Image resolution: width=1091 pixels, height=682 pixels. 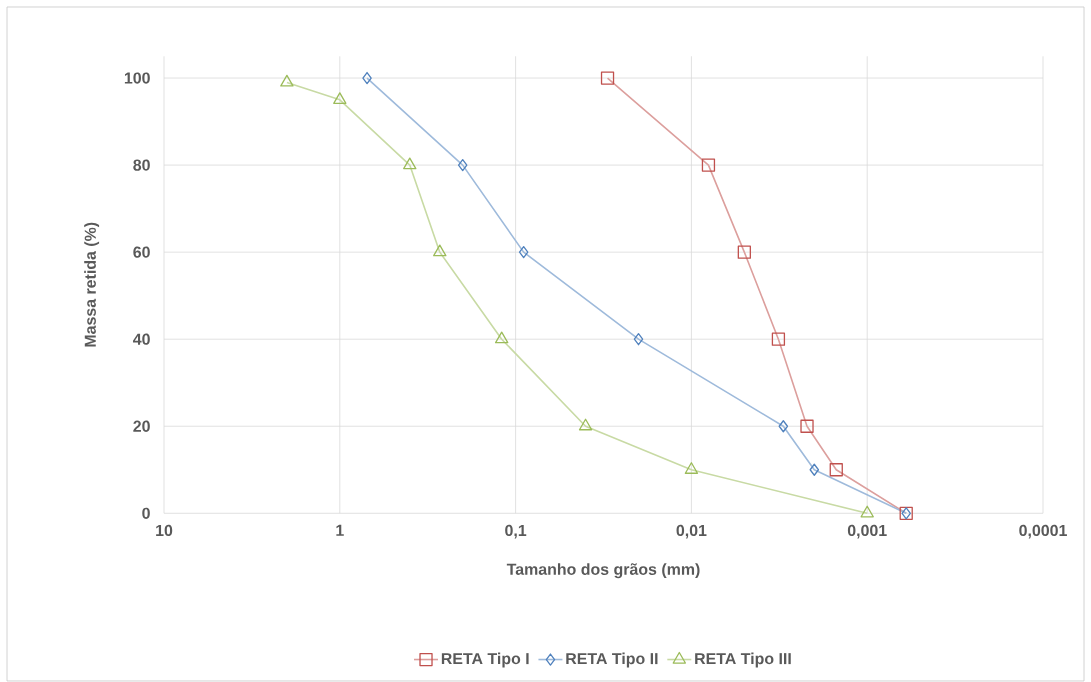 What do you see at coordinates (1043, 531) in the screenshot?
I see `x-tick-label: 0,0001` at bounding box center [1043, 531].